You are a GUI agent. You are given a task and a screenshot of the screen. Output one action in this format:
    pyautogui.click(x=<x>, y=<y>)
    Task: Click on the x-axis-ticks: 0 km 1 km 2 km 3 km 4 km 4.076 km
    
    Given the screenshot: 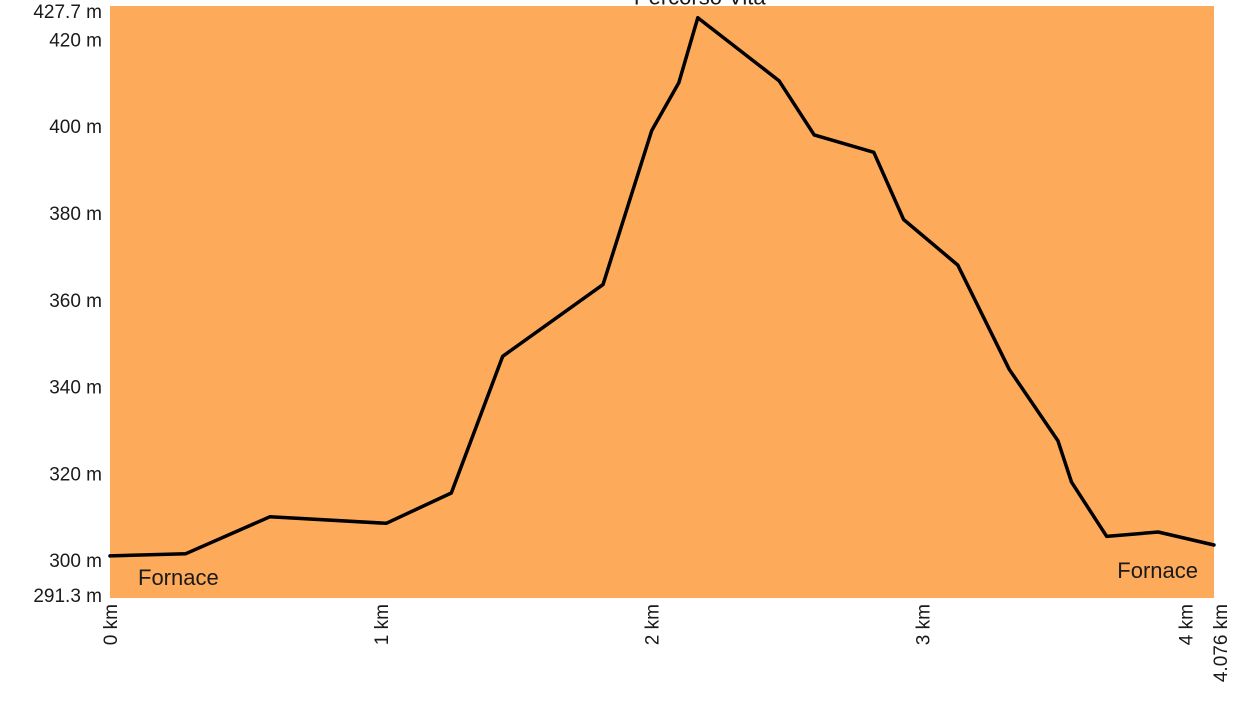 What is the action you would take?
    pyautogui.click(x=666, y=643)
    